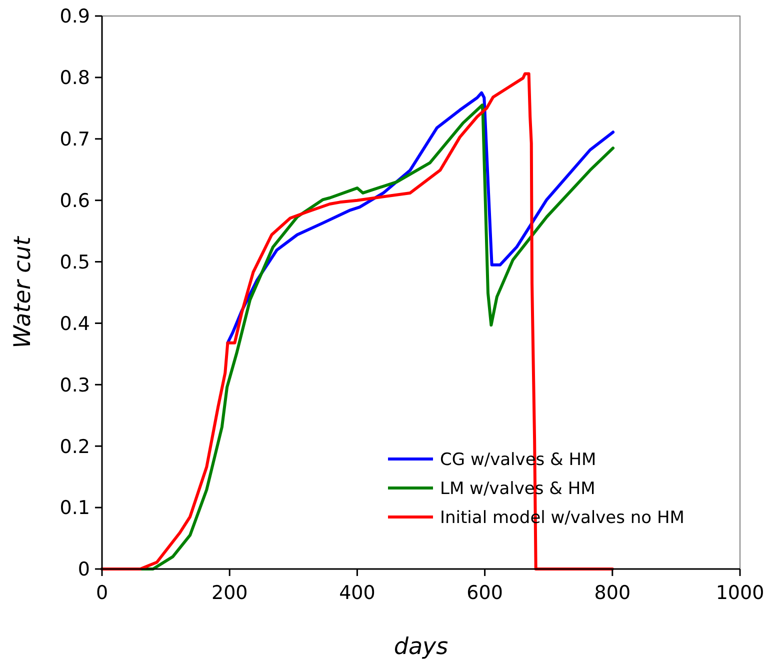 This screenshot has height=672, width=768. Describe the element at coordinates (484, 593) in the screenshot. I see `x-tick-label: 600` at that location.